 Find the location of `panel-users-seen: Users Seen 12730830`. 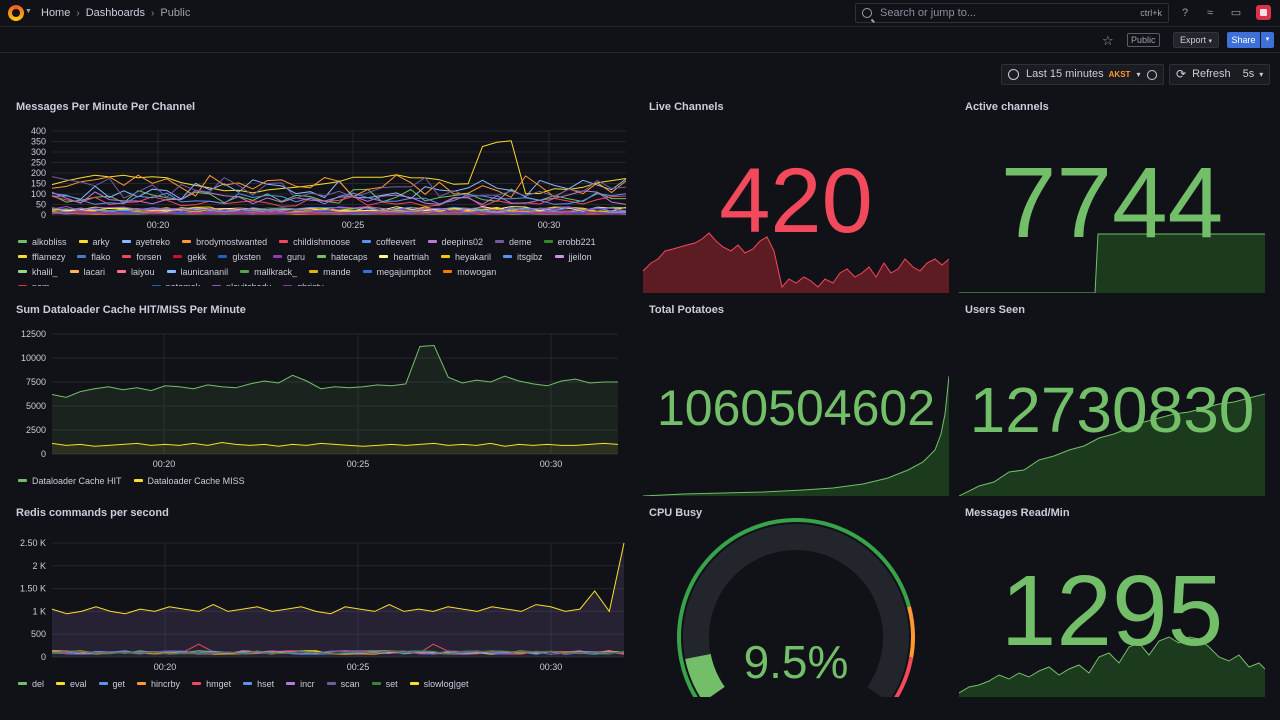

panel-users-seen: Users Seen 12730830 is located at coordinates (1112, 400).